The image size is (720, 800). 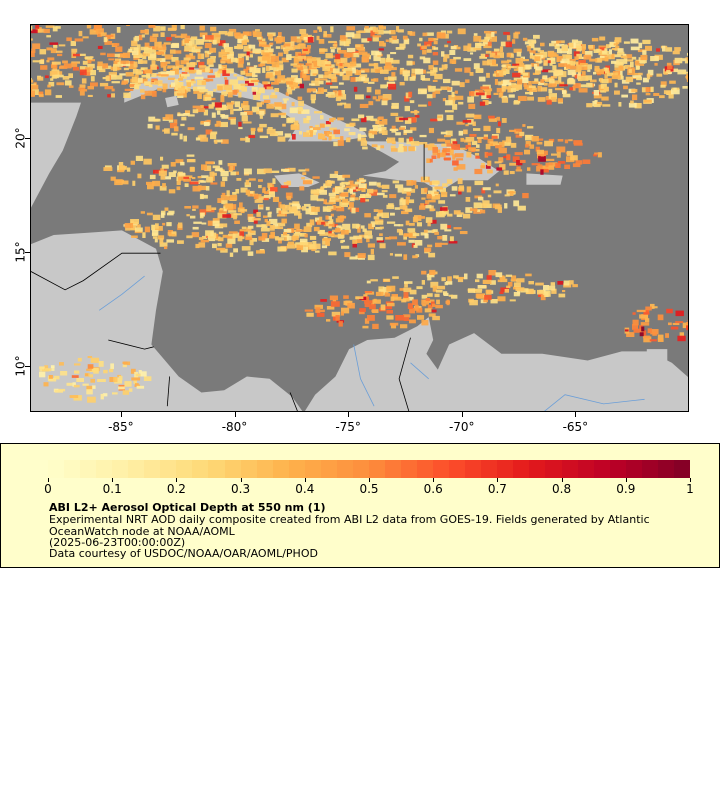 What do you see at coordinates (27, 367) in the screenshot?
I see `y-tick-mark` at bounding box center [27, 367].